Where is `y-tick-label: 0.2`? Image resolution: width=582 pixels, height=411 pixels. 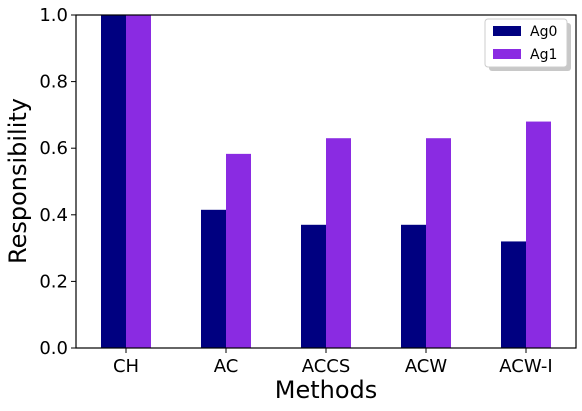
y-tick-label: 0.2 is located at coordinates (53, 281).